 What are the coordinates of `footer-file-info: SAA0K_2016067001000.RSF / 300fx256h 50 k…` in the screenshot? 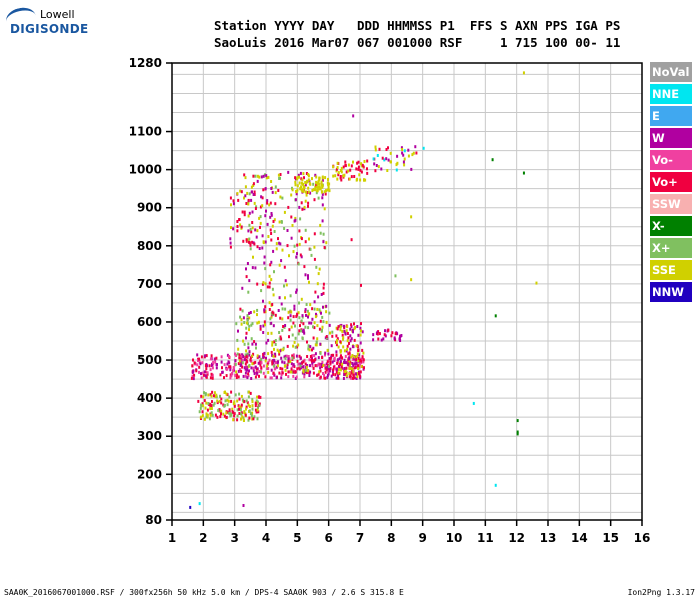 It's located at (204, 592).